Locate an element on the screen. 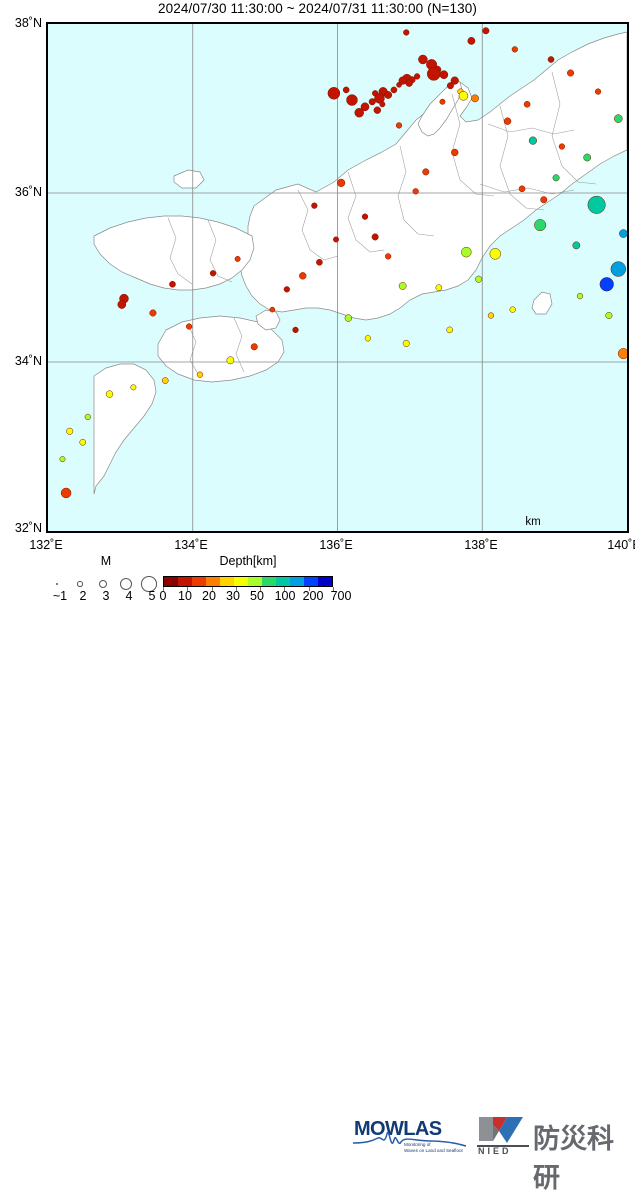 The width and height of the screenshot is (635, 1195). magnitude-label-3: 3 is located at coordinates (106, 596).